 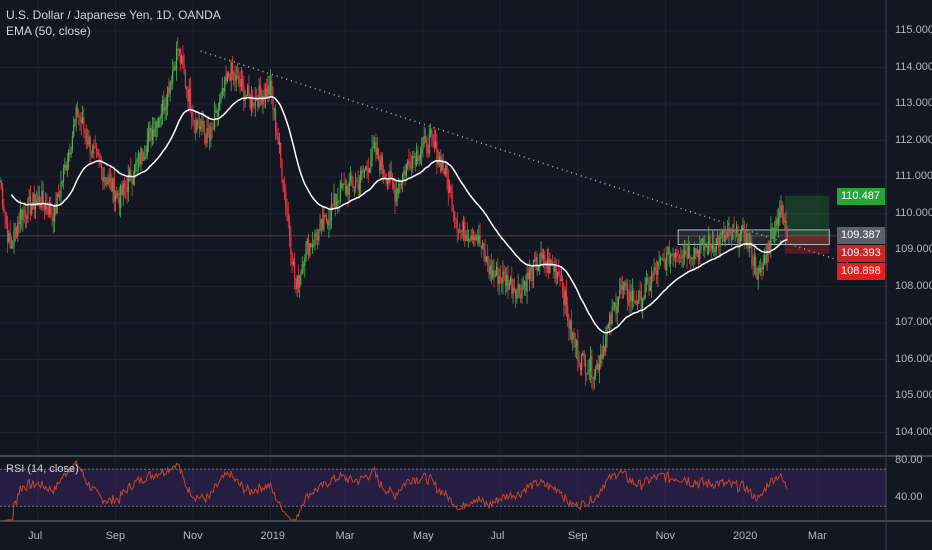 I want to click on price-tick: 110.000, so click(x=913, y=212).